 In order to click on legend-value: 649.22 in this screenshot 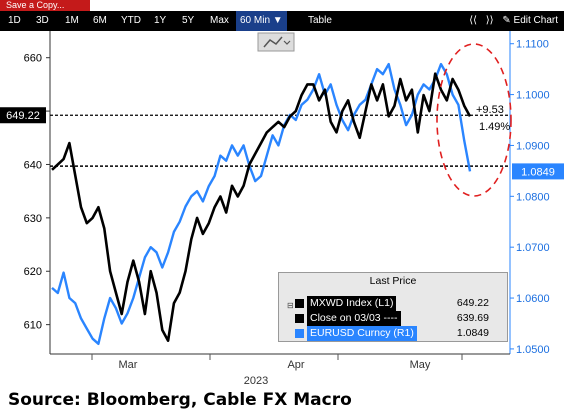, I will do `click(472, 303)`.